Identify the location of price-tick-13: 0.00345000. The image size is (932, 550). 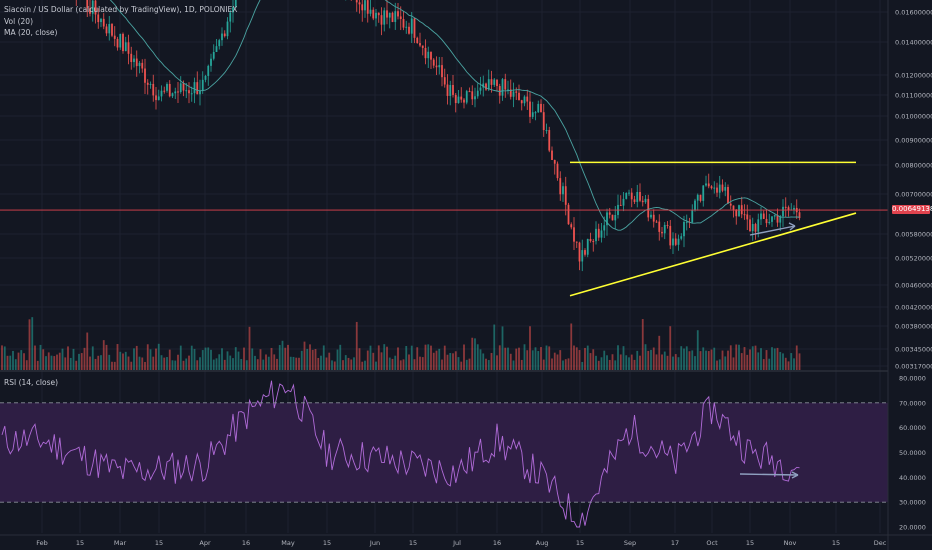
(913, 350).